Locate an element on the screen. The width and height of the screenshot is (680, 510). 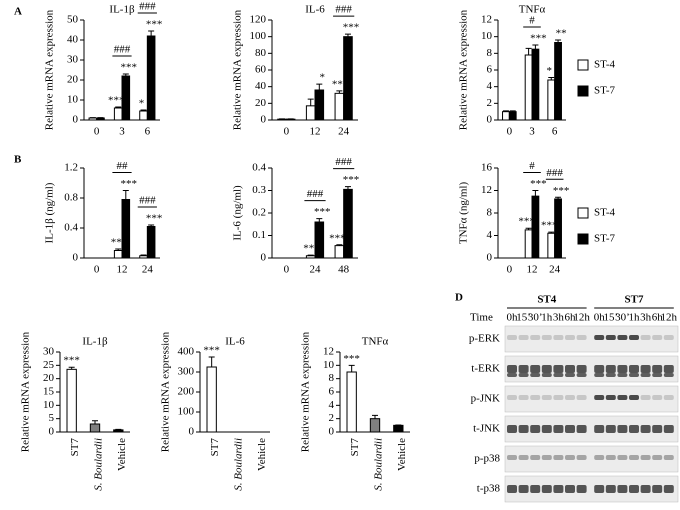
comparison-label: ## is located at coordinates (123, 166).